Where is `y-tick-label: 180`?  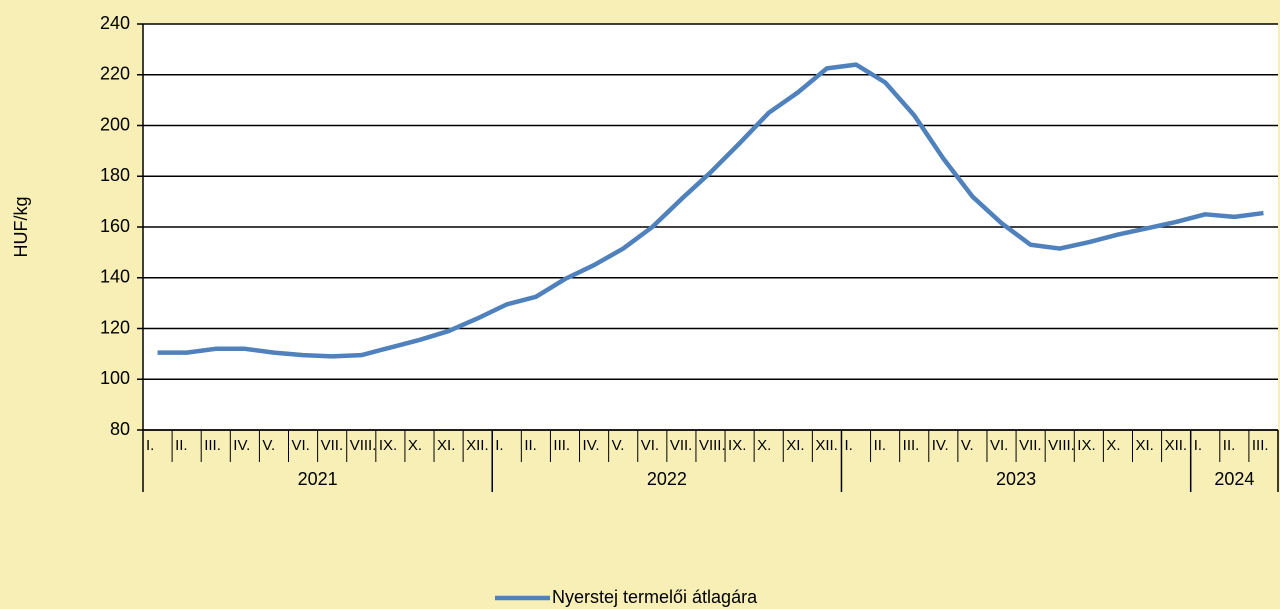
y-tick-label: 180 is located at coordinates (115, 175).